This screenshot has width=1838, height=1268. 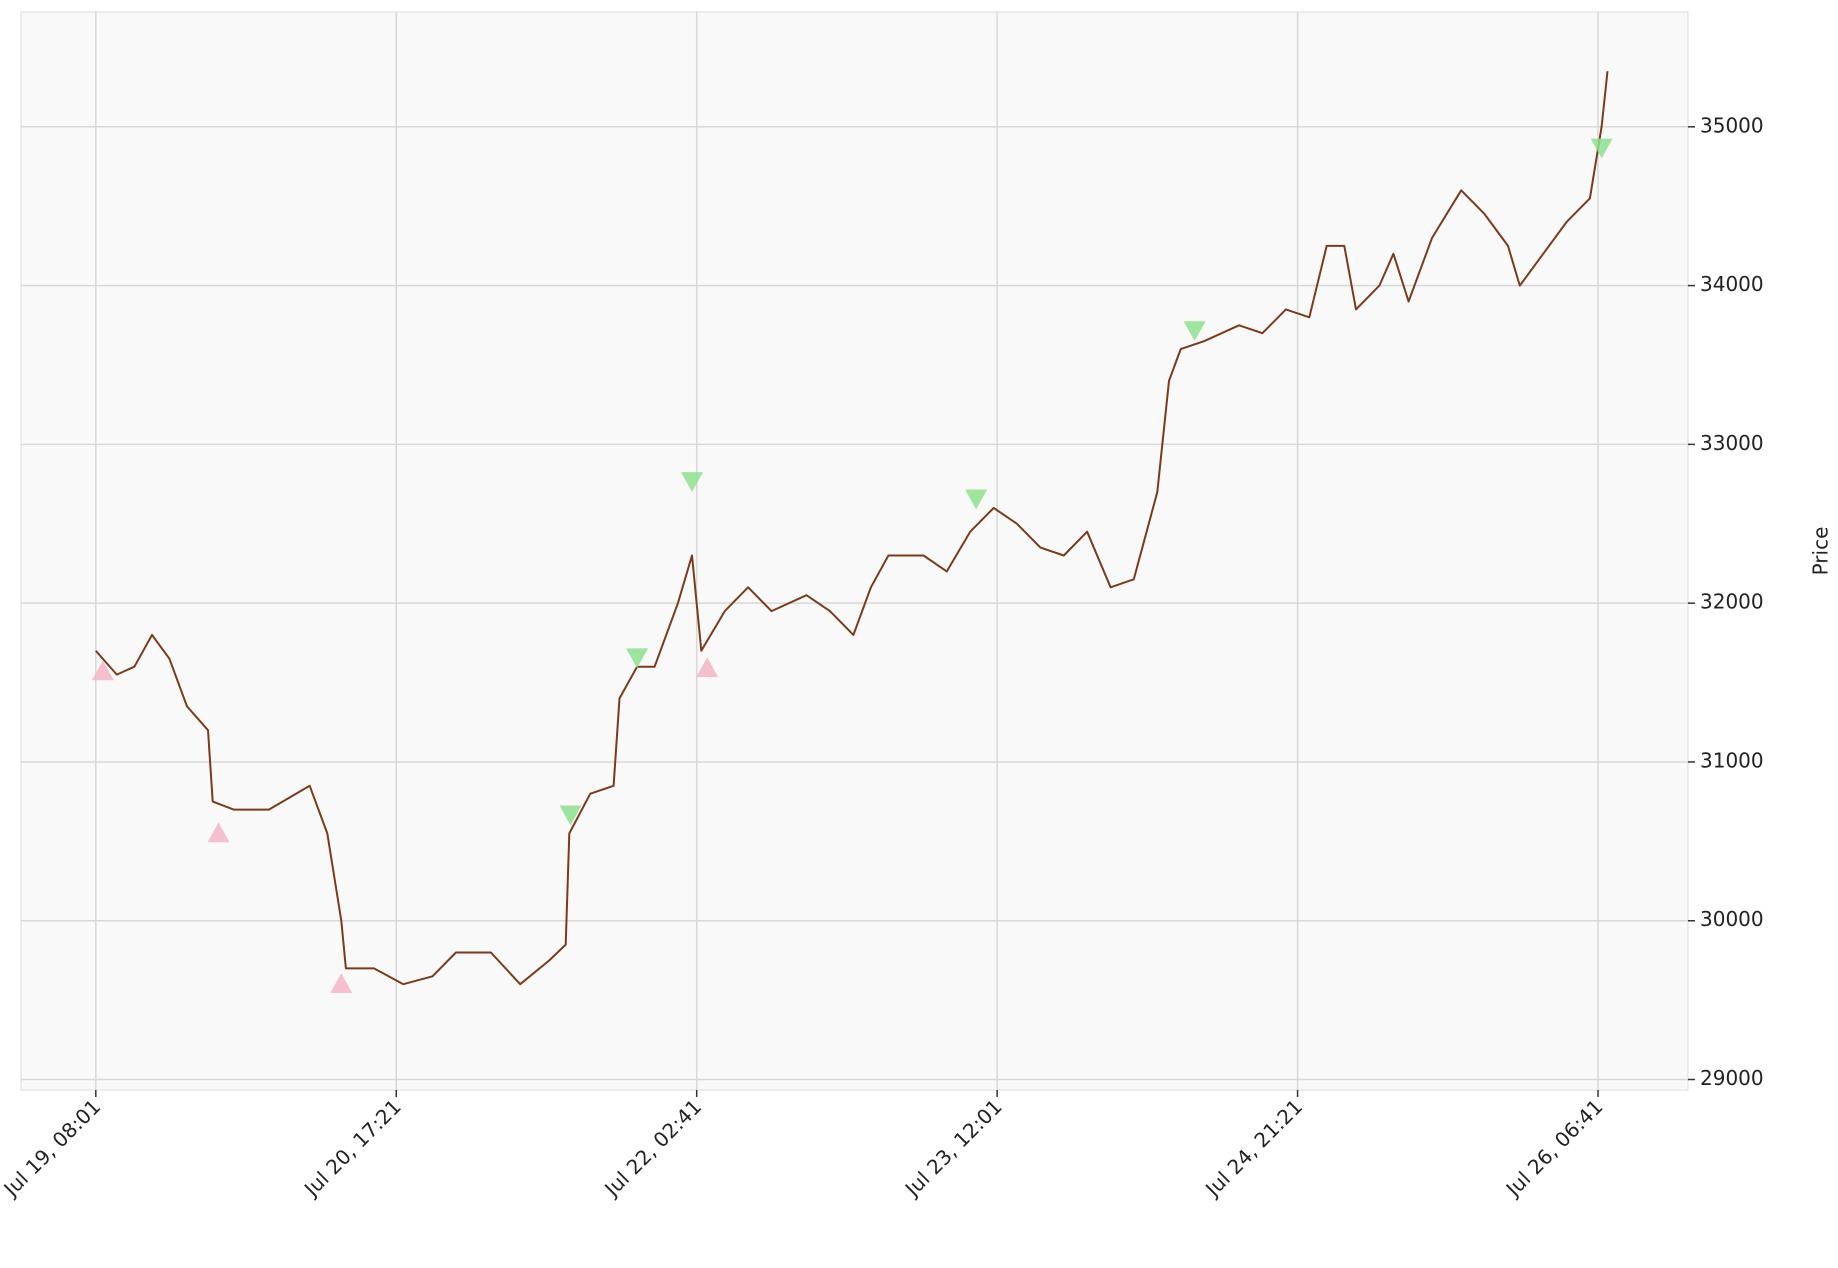 I want to click on x-tick-label: Jul 19, 08:01, so click(x=52, y=1149).